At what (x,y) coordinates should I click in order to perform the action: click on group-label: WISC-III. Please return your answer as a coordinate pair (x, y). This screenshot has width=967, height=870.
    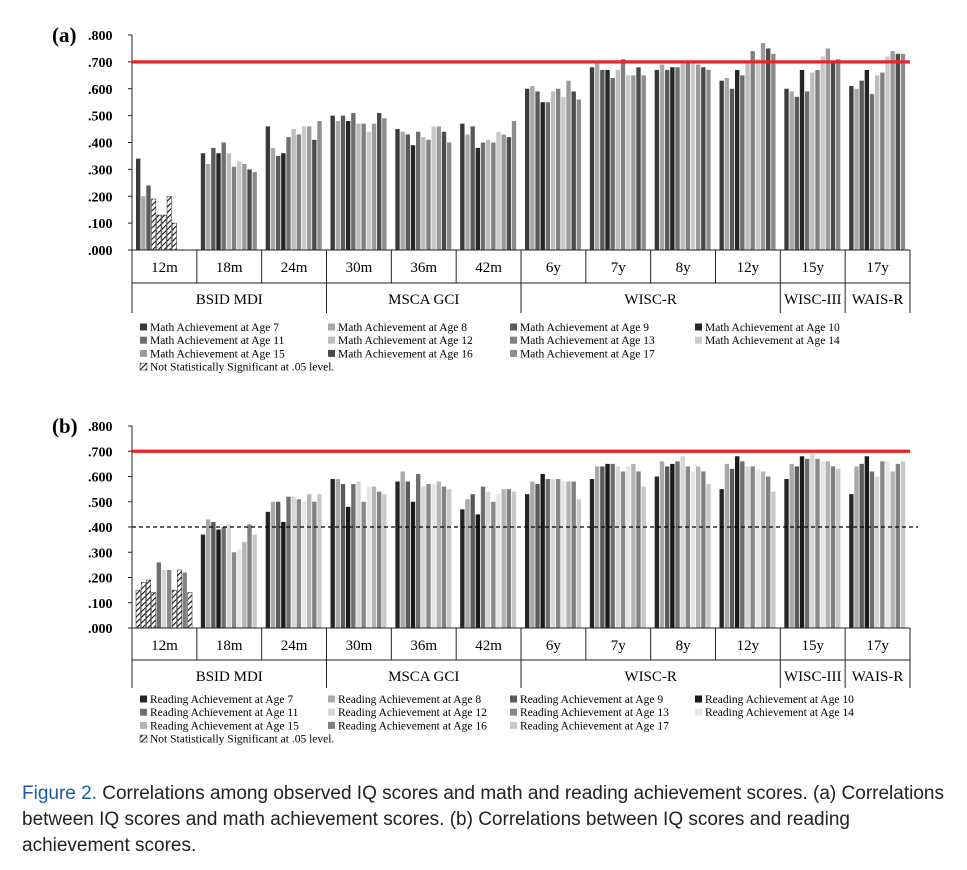
    Looking at the image, I should click on (812, 300).